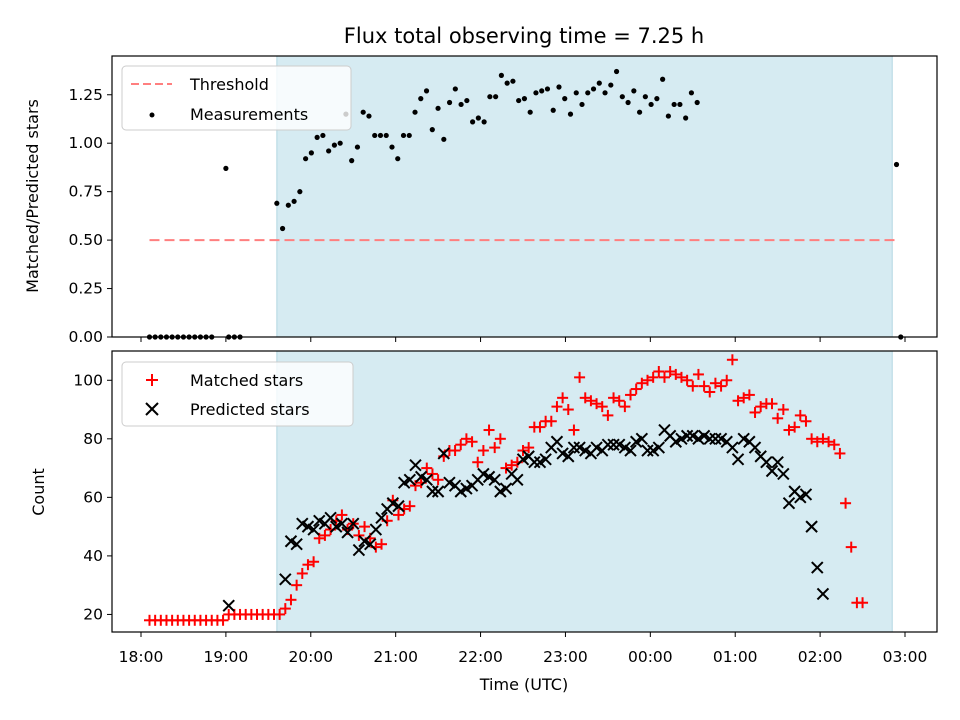 The height and width of the screenshot is (720, 960). What do you see at coordinates (523, 684) in the screenshot?
I see `x-axis-label: Time (UTC)` at bounding box center [523, 684].